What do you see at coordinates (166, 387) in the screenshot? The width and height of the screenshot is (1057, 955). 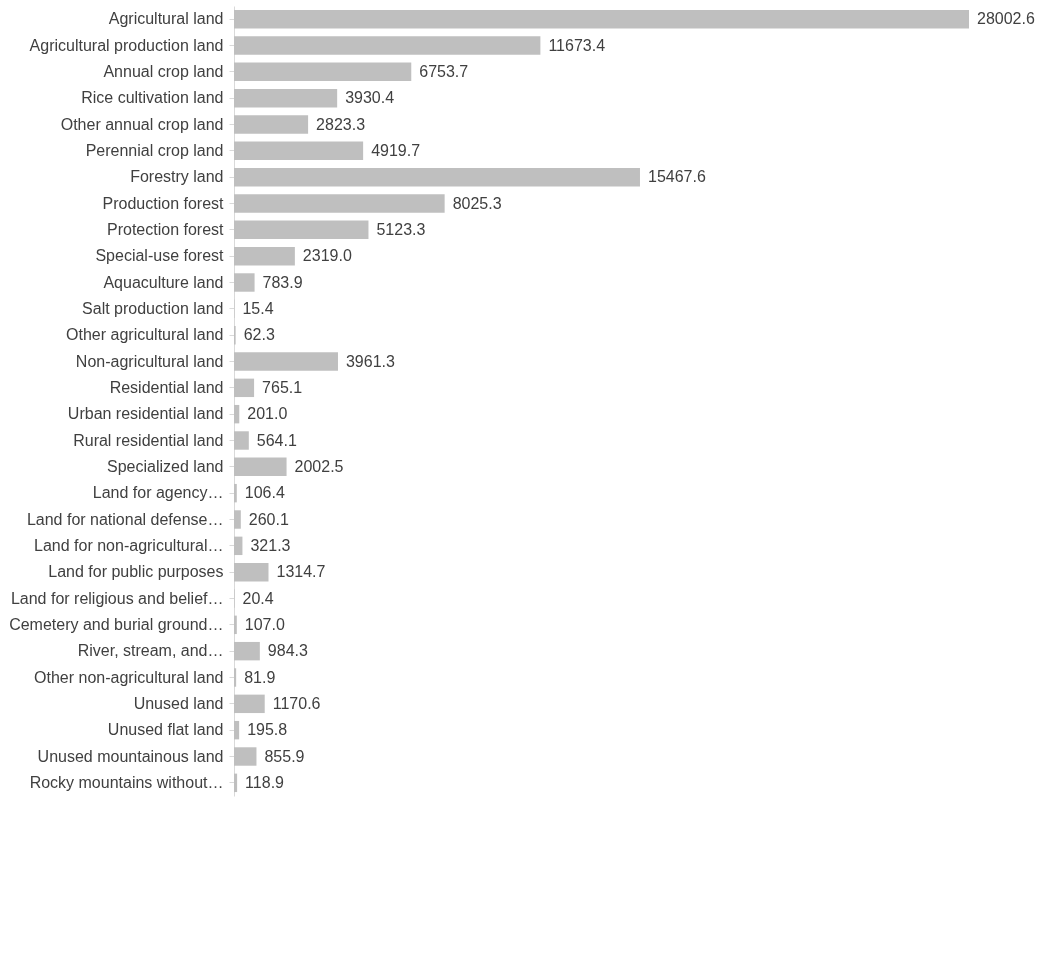 I see `y-tick-label: Residential land` at bounding box center [166, 387].